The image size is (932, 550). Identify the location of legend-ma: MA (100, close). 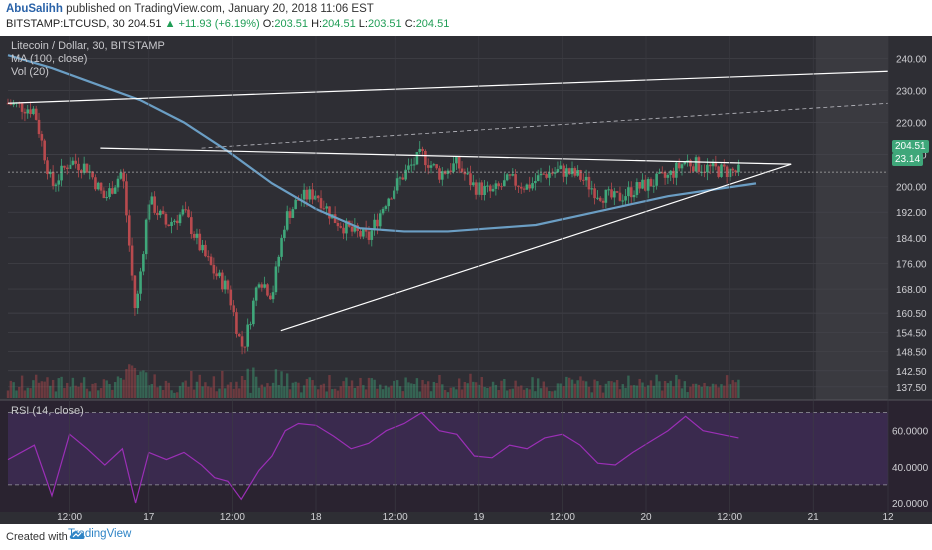
(49, 59).